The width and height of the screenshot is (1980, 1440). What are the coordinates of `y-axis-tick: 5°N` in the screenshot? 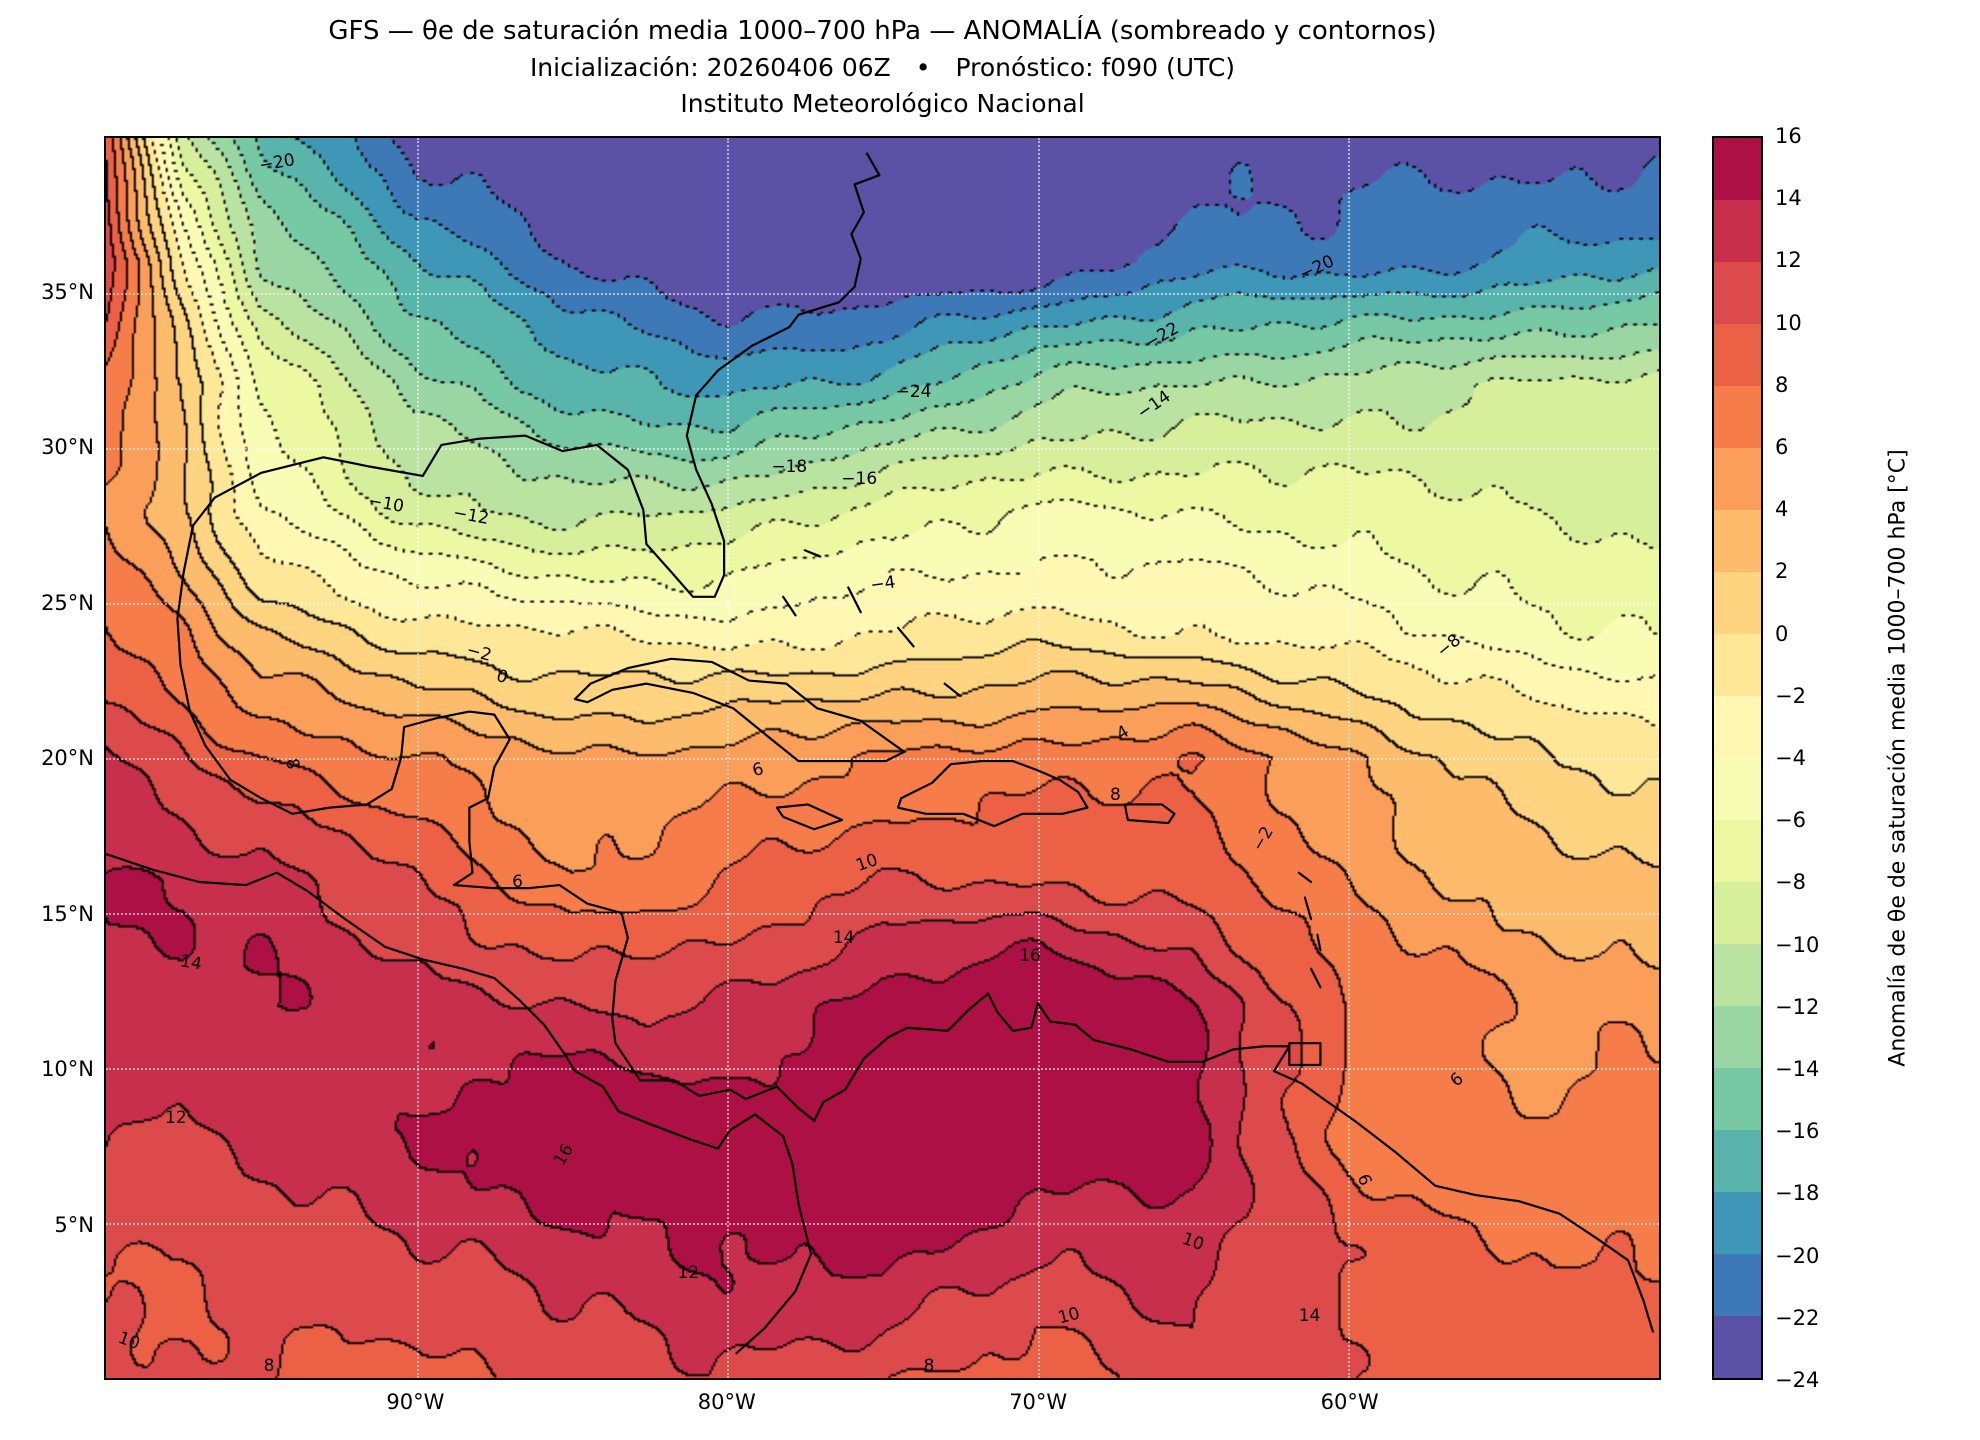 It's located at (74, 1224).